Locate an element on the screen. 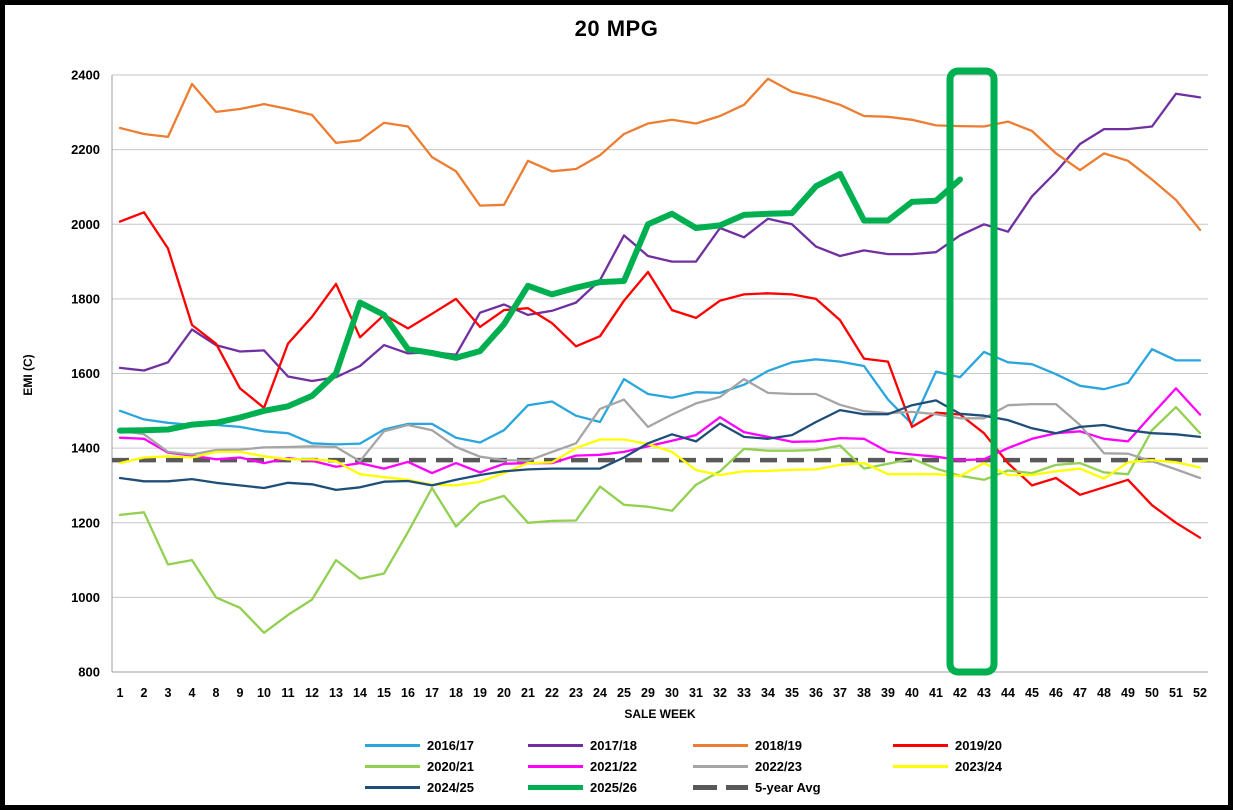 This screenshot has width=1233, height=810. legend-label-2024-25: 2024/25 is located at coordinates (450, 787).